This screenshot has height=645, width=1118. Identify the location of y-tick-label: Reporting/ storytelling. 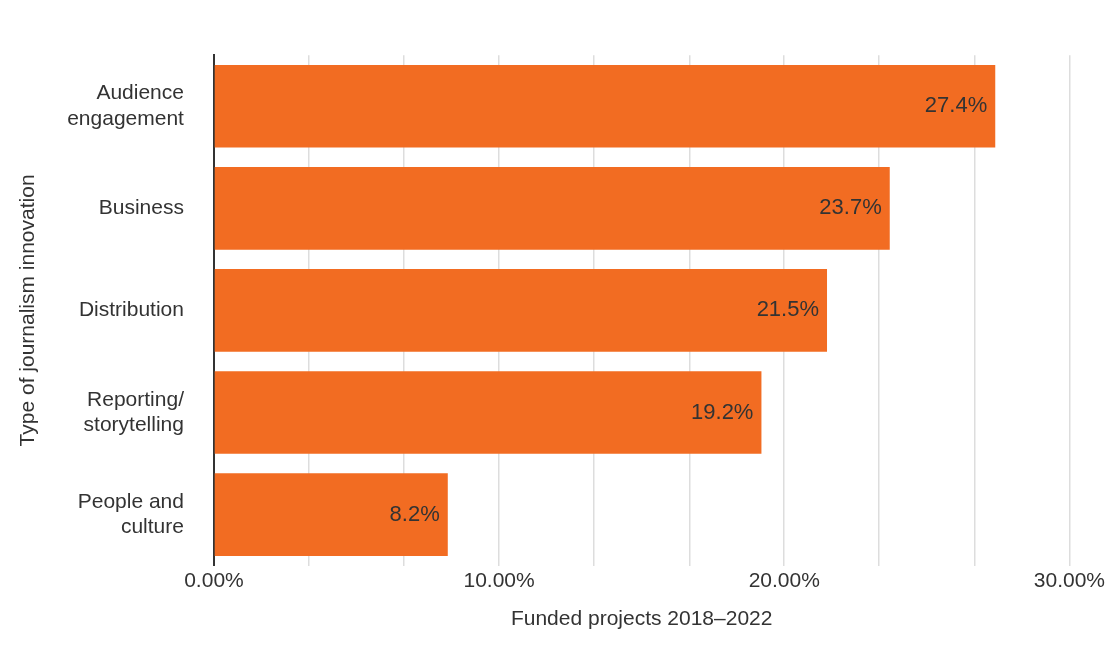
(134, 410).